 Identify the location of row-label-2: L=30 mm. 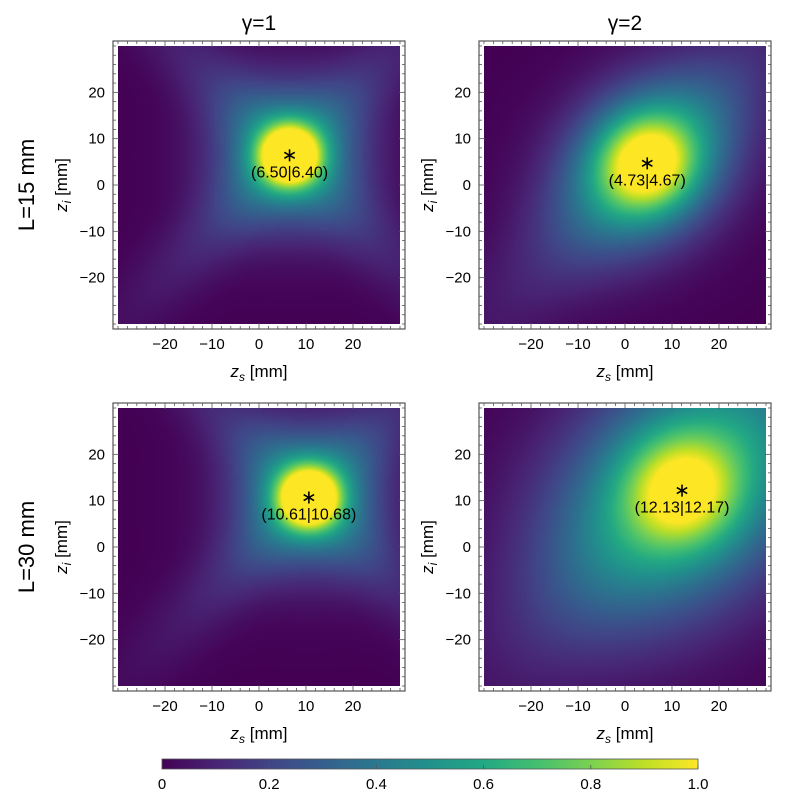
(26, 547).